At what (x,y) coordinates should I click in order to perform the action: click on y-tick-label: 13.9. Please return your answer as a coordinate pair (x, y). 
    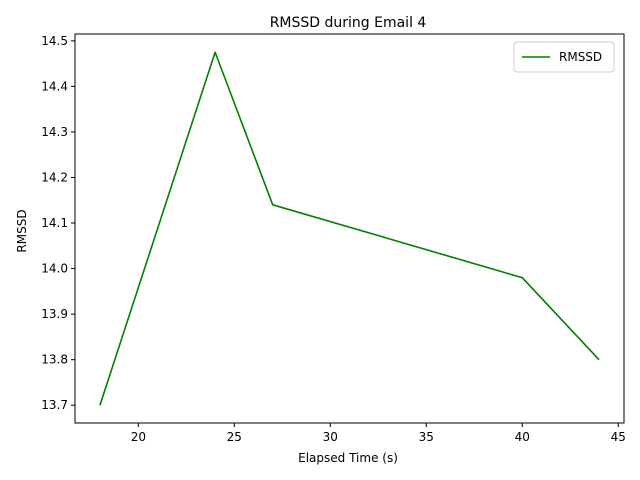
    Looking at the image, I should click on (54, 314).